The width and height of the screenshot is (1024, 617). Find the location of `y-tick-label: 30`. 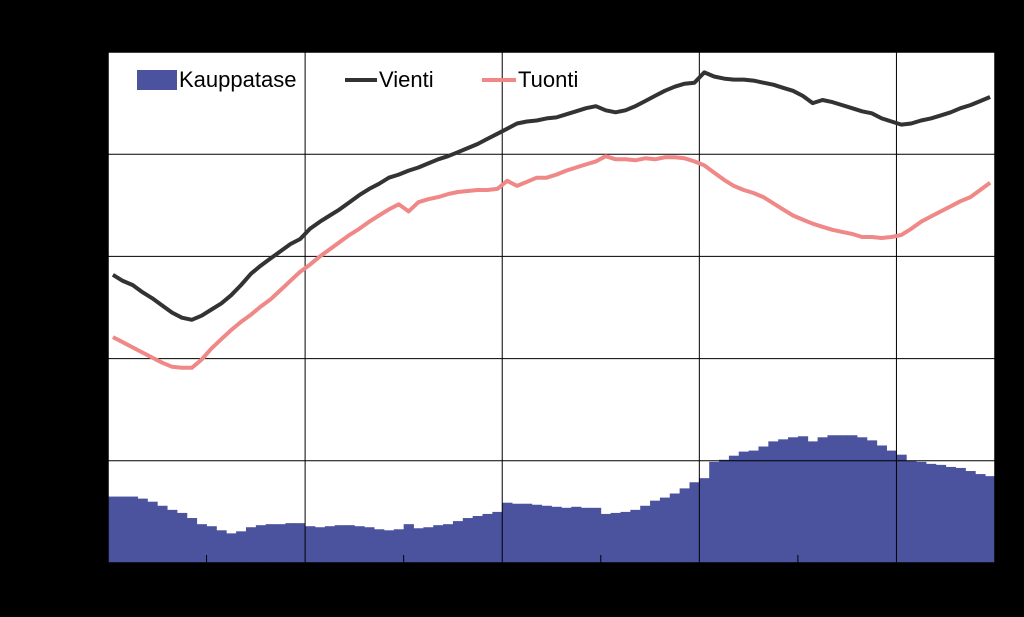

y-tick-label: 30 is located at coordinates (88, 255).